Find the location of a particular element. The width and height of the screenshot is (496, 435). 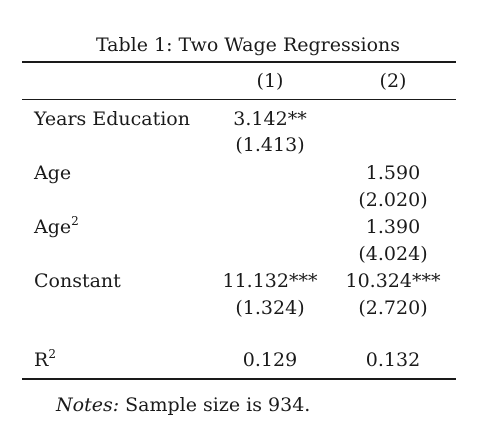

row-label-age-squared-exponent: 2 is located at coordinates (75, 221).